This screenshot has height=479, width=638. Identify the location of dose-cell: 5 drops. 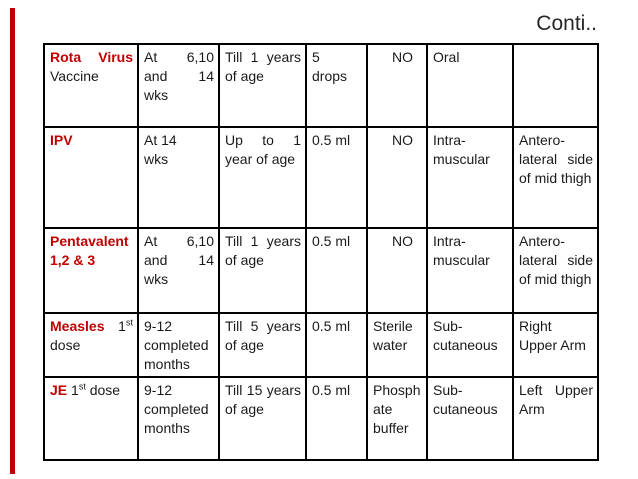
(336, 85).